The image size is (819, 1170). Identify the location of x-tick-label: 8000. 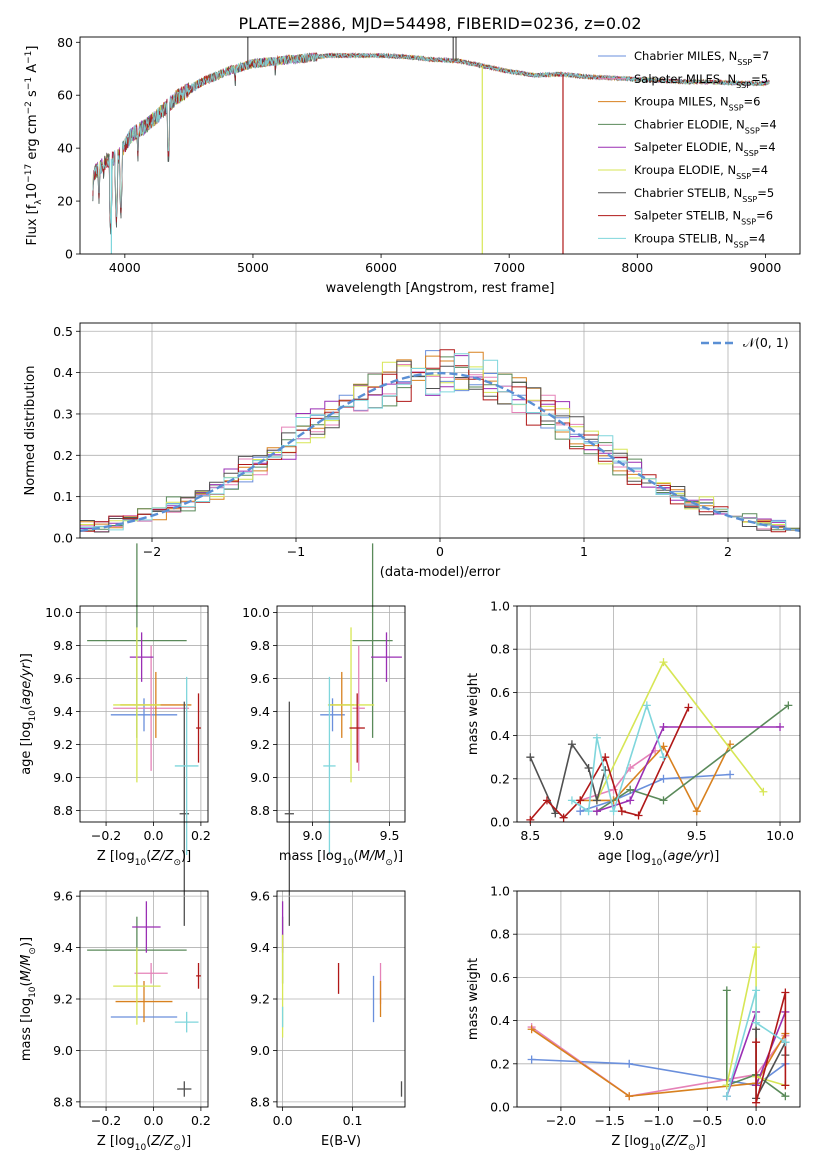
(637, 267).